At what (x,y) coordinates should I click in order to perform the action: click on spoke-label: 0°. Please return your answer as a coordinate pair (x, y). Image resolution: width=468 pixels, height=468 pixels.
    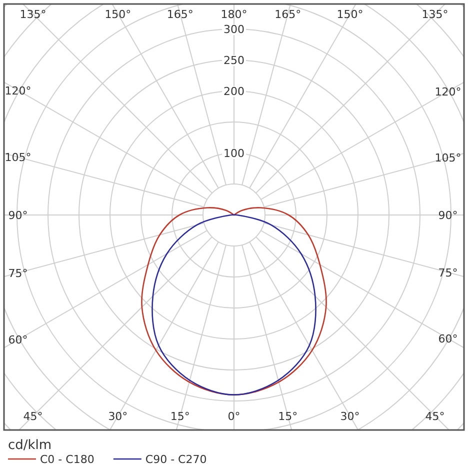
    Looking at the image, I should click on (234, 416).